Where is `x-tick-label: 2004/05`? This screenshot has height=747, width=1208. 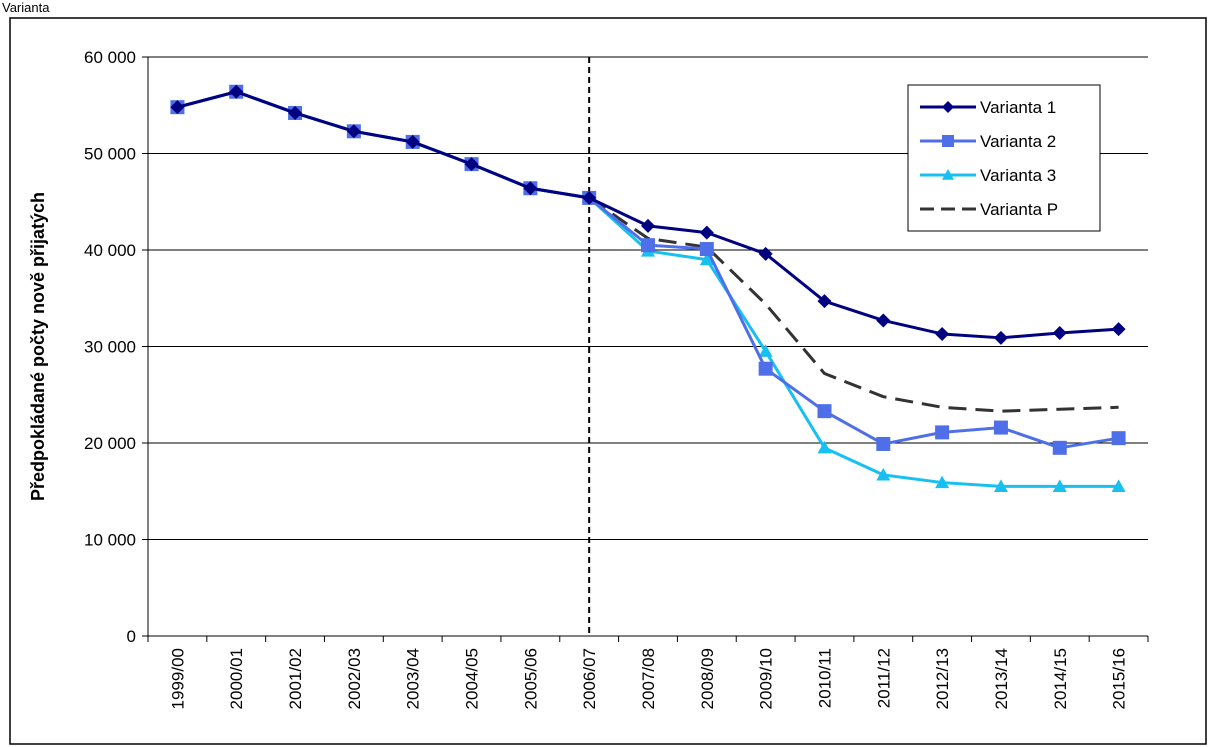 x-tick-label: 2004/05 is located at coordinates (472, 678).